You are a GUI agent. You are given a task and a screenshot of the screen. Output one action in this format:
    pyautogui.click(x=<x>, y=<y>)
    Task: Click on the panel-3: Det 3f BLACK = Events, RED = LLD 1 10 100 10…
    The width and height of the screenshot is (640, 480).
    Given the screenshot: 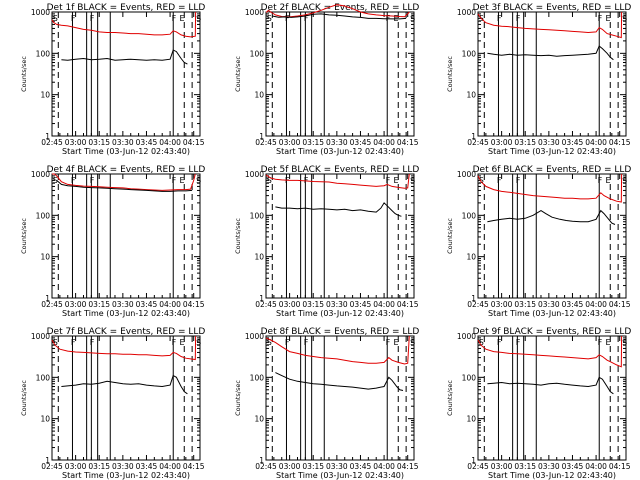 What is the action you would take?
    pyautogui.click(x=538, y=79)
    